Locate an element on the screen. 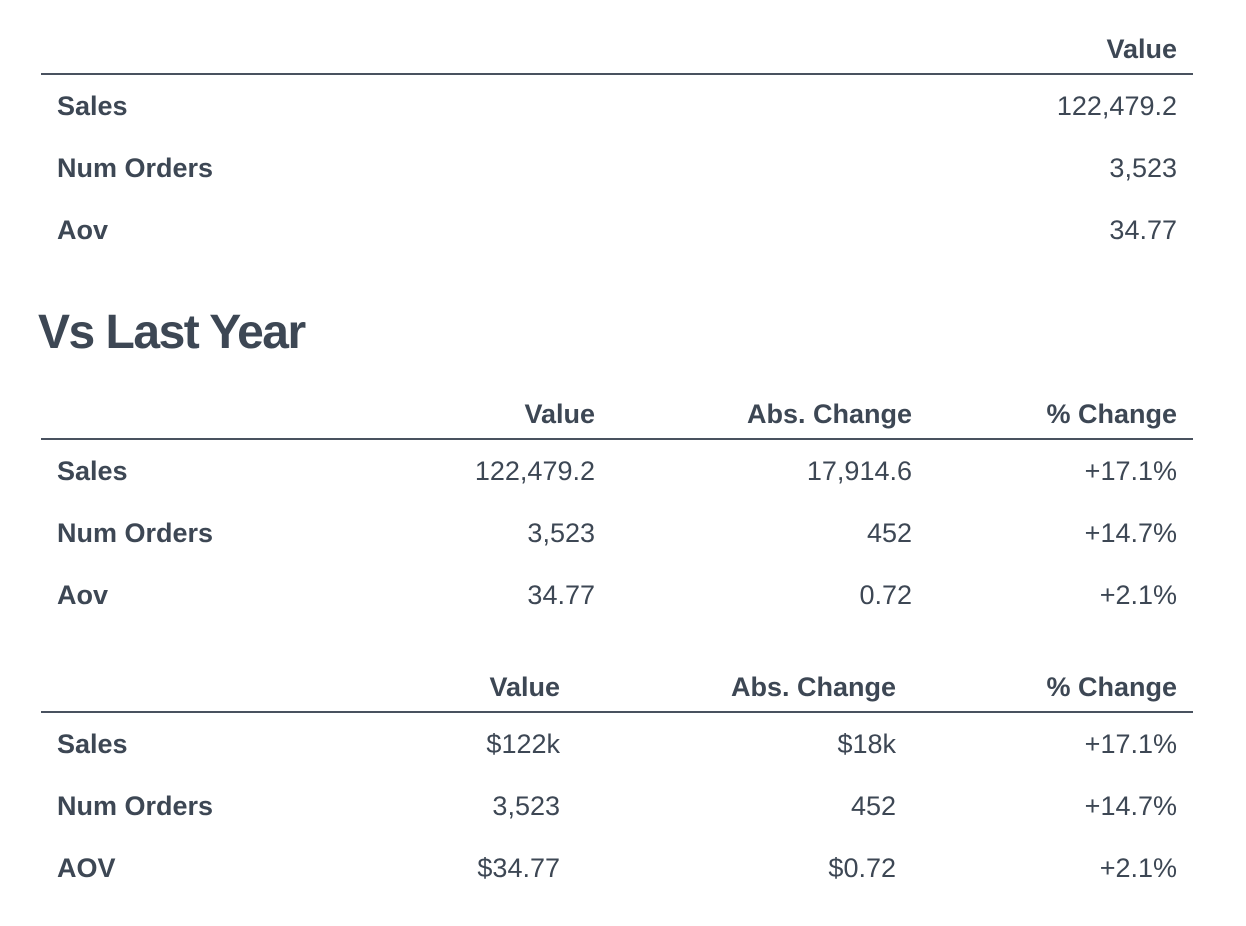  raw-row-value-num-orders: 3,523 is located at coordinates (561, 533).